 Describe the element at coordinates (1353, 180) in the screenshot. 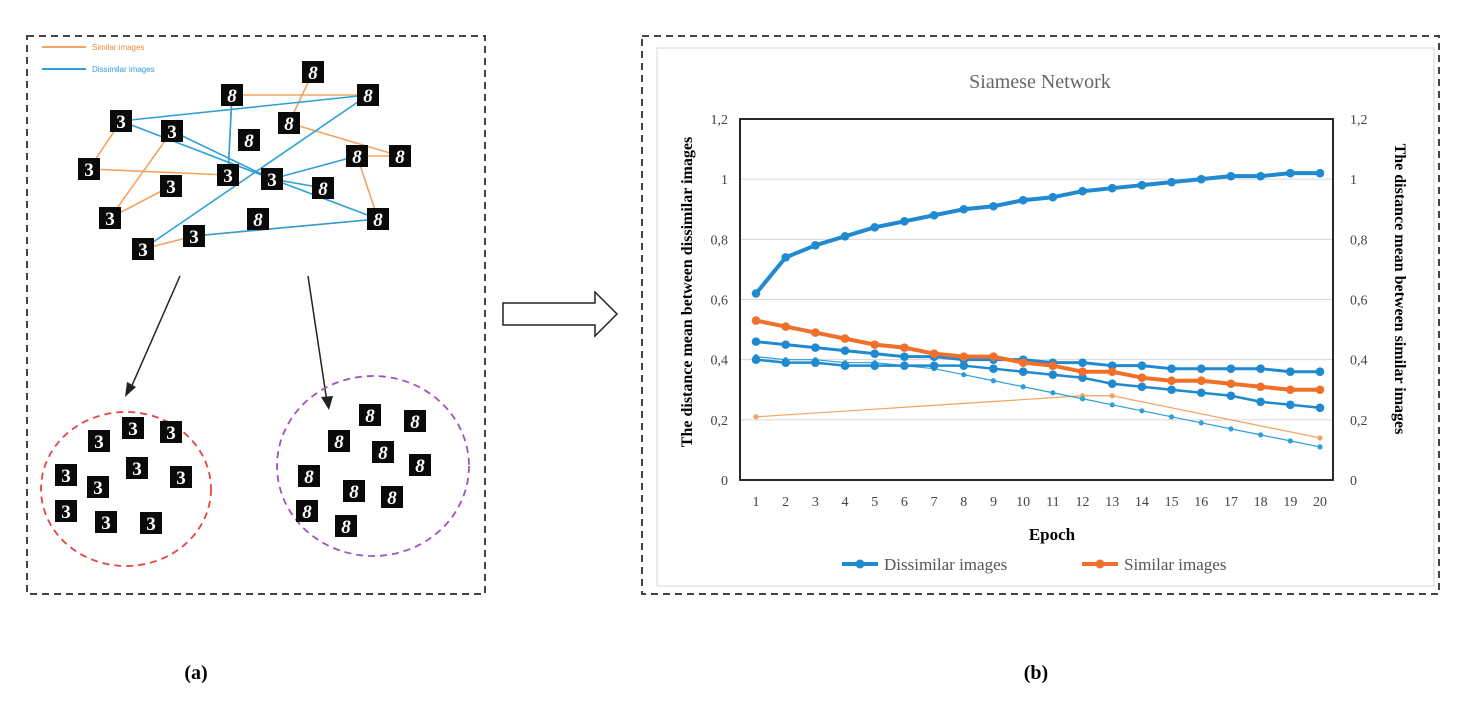

I see `right-y-tick-label: 1` at that location.